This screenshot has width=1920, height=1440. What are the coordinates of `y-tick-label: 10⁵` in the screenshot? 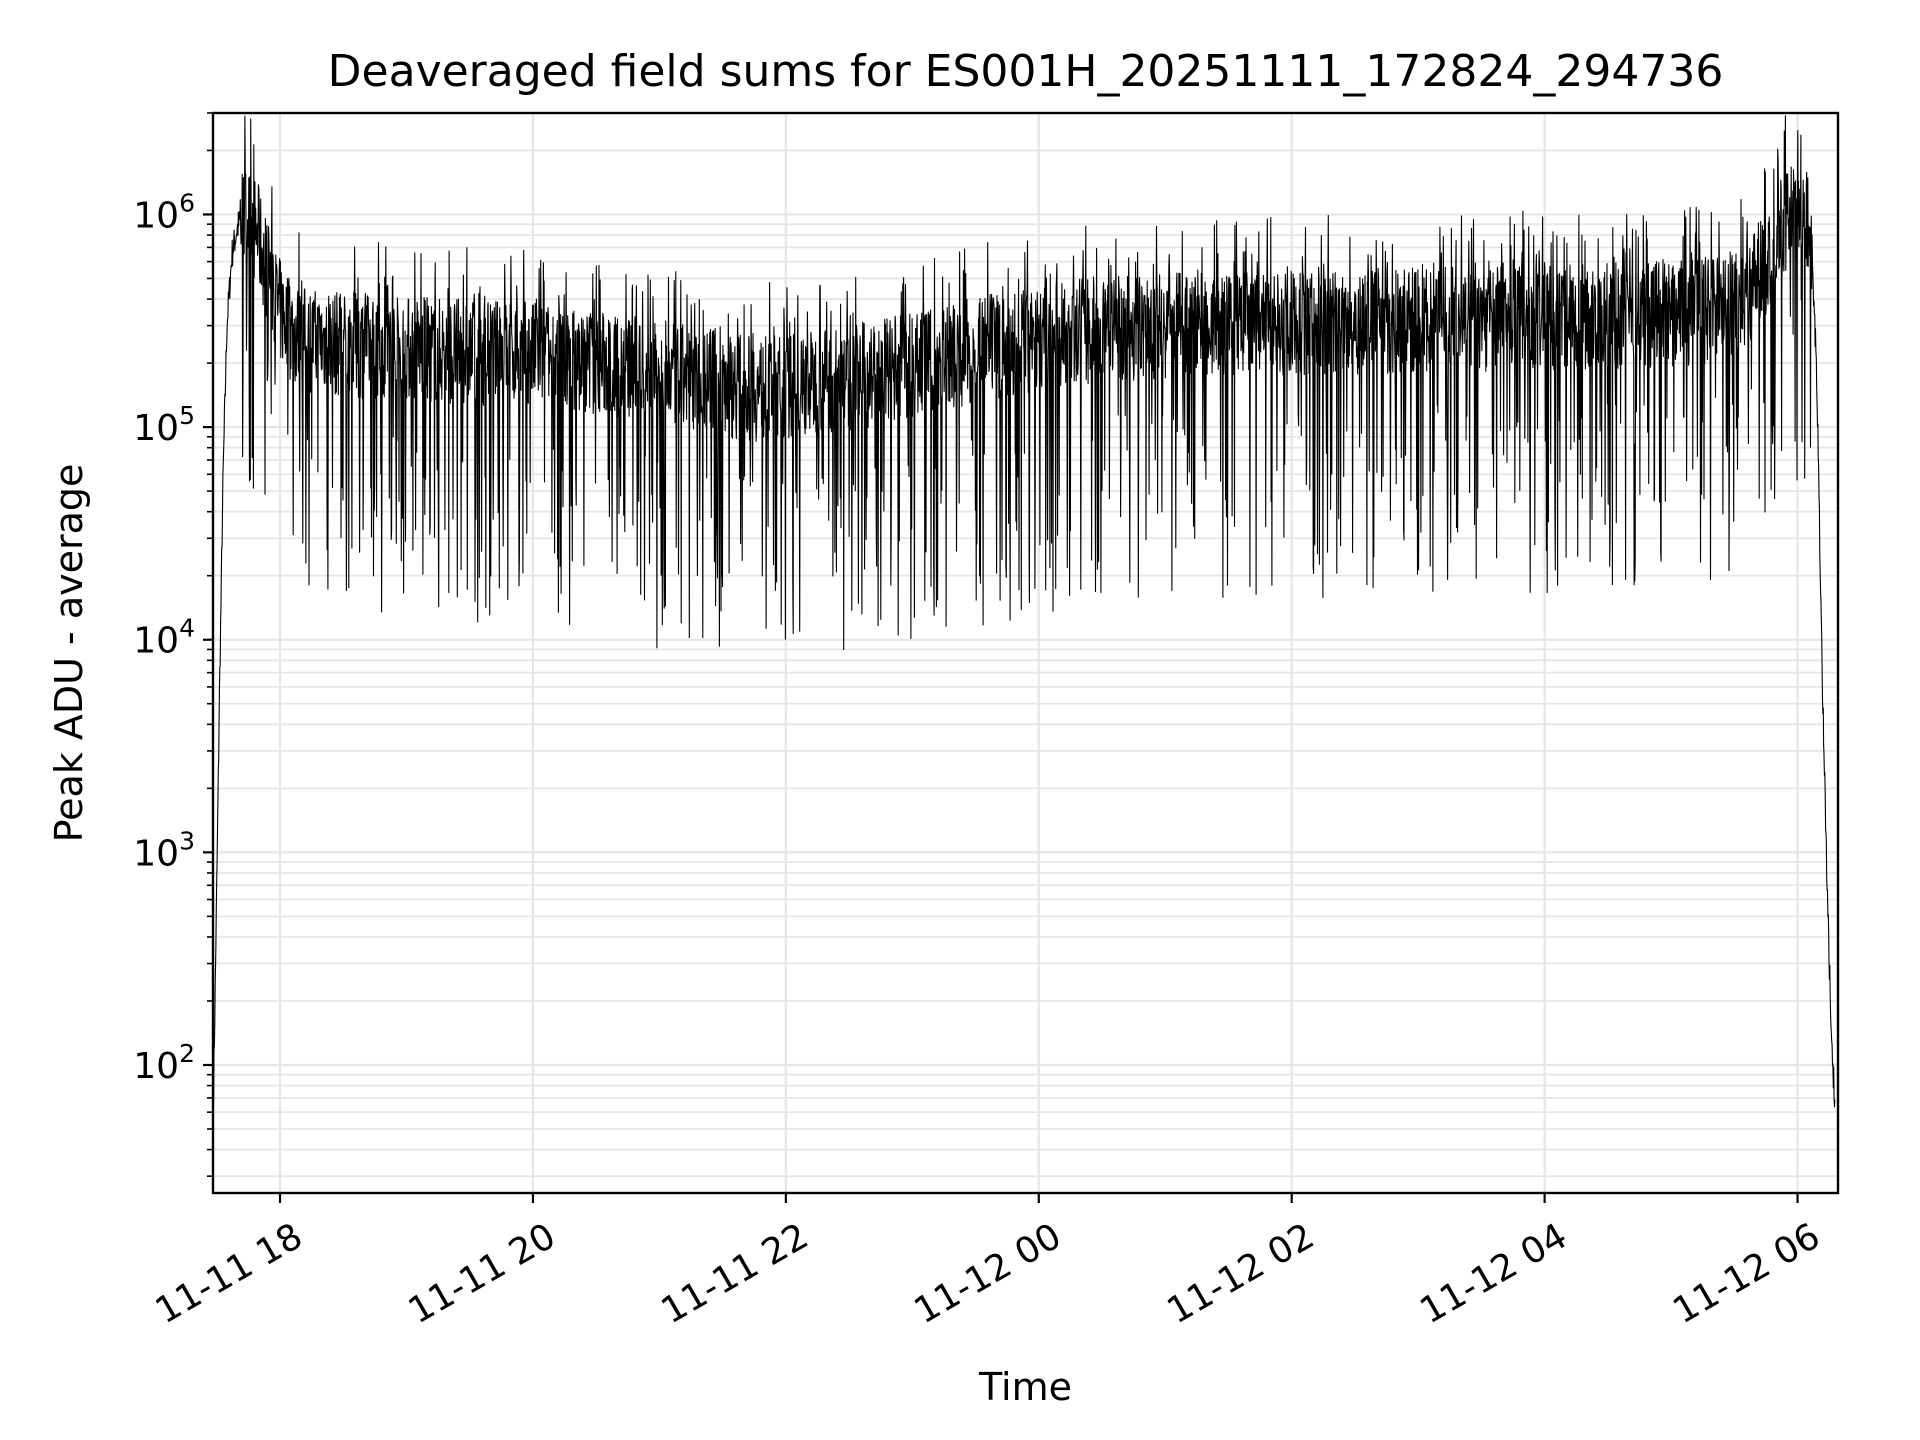 It's located at (164, 425).